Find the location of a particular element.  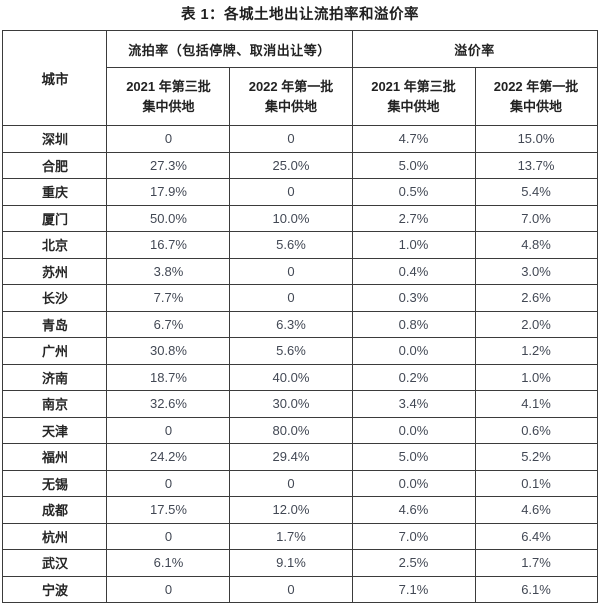

city-cell: 厦门 is located at coordinates (55, 218).